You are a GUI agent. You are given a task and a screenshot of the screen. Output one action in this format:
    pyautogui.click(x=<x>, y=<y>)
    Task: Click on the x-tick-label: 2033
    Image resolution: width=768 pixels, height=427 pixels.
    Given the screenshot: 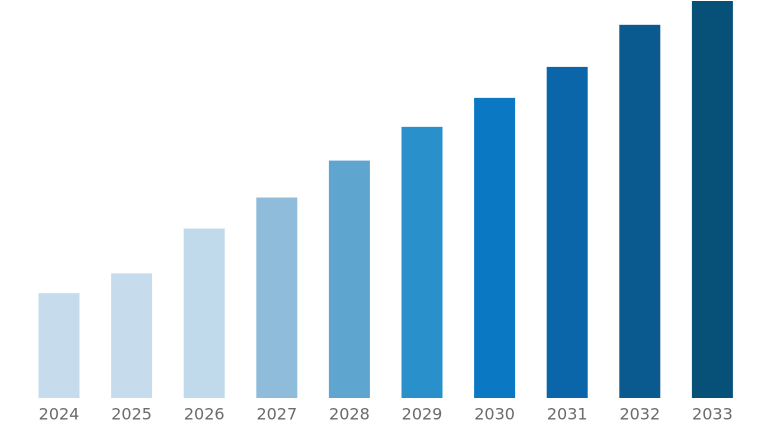 What is the action you would take?
    pyautogui.click(x=712, y=414)
    